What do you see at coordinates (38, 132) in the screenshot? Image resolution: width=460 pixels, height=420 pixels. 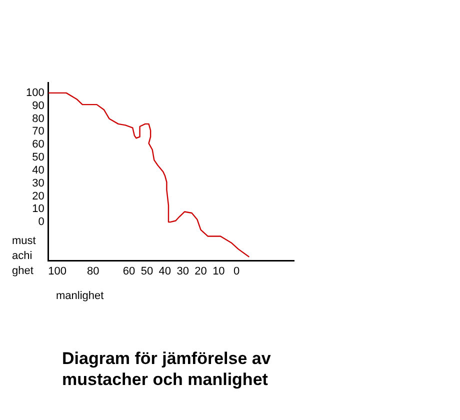 I see `y-tick-label: 70` at bounding box center [38, 132].